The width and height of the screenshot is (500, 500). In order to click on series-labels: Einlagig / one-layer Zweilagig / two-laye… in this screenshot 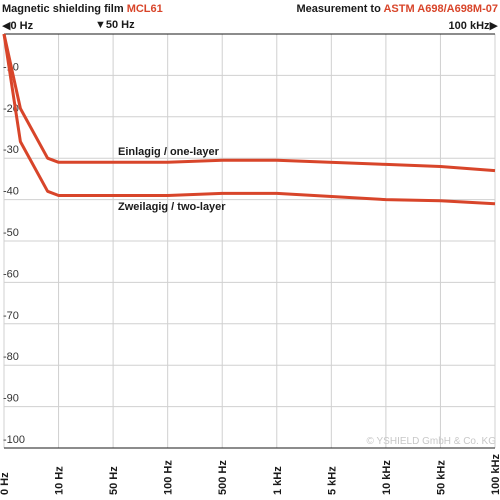, I will do `click(172, 179)`.